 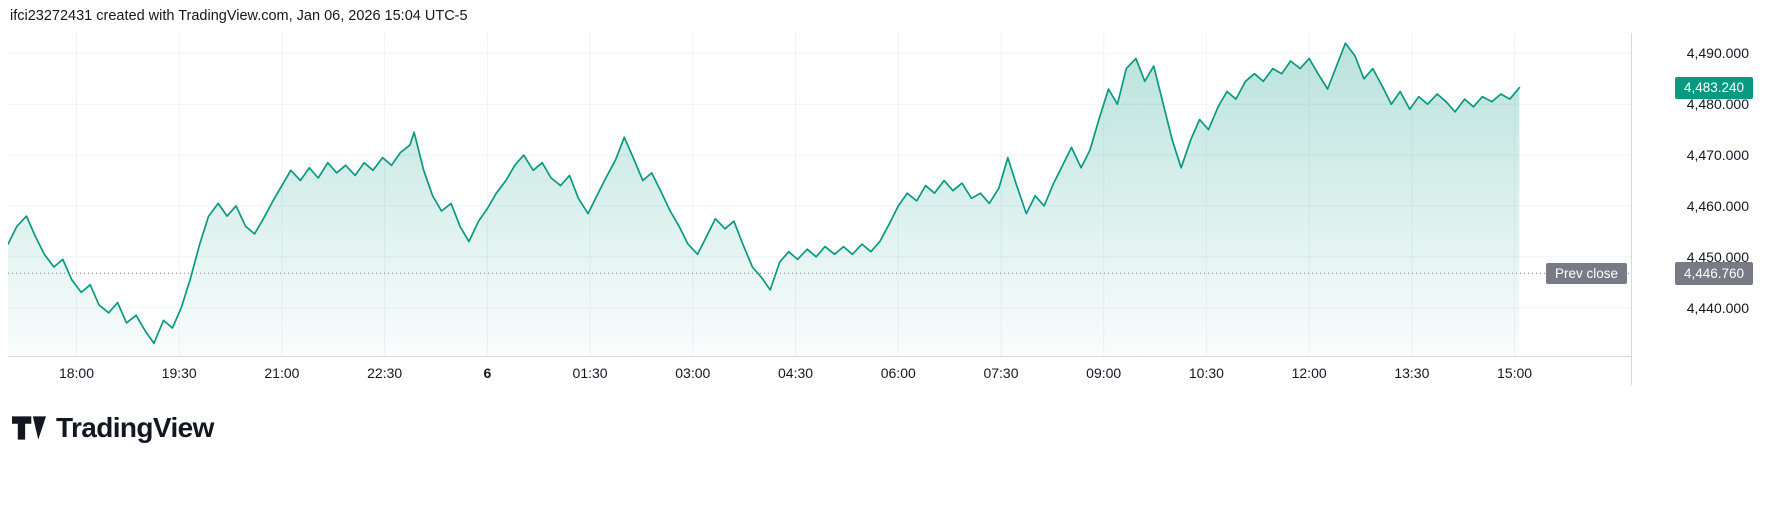 I want to click on price-scale-label: 4,470.000, so click(x=1717, y=155).